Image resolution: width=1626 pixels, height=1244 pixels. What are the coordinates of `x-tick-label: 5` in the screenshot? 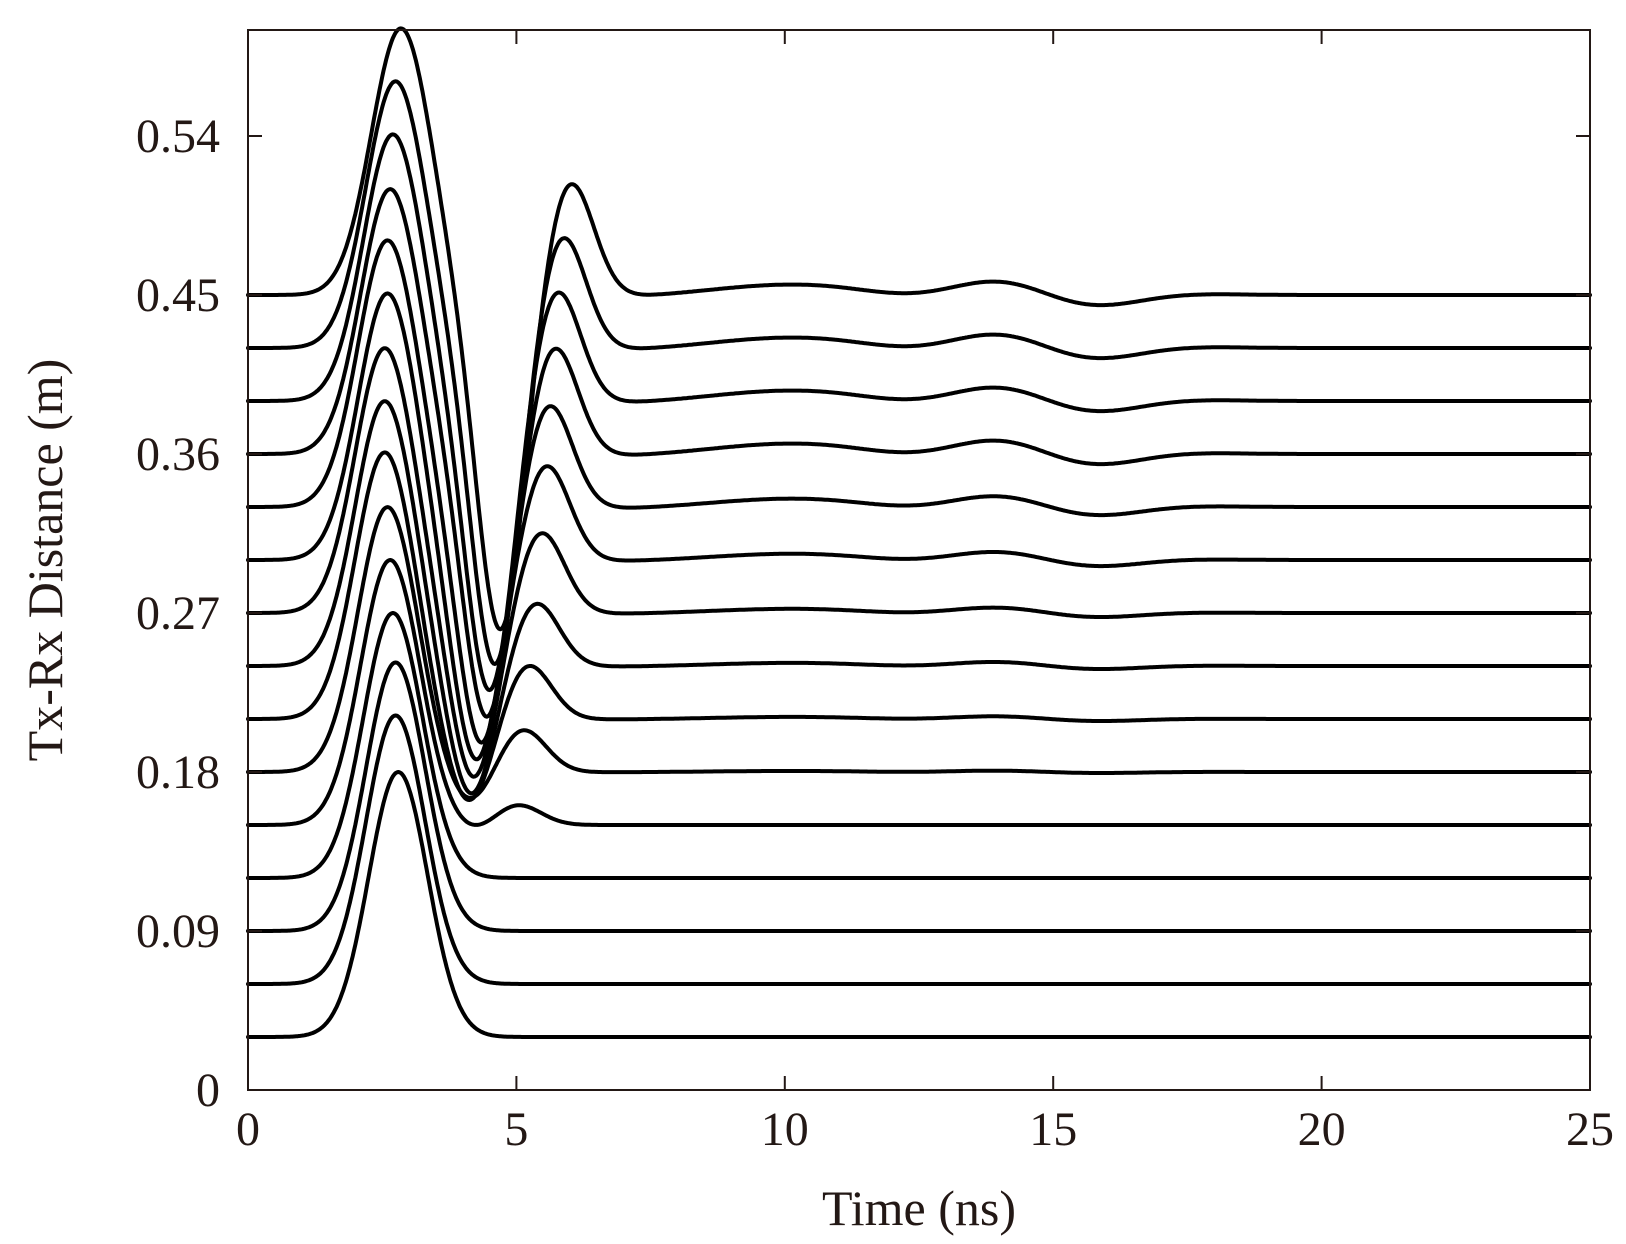 It's located at (516, 1129).